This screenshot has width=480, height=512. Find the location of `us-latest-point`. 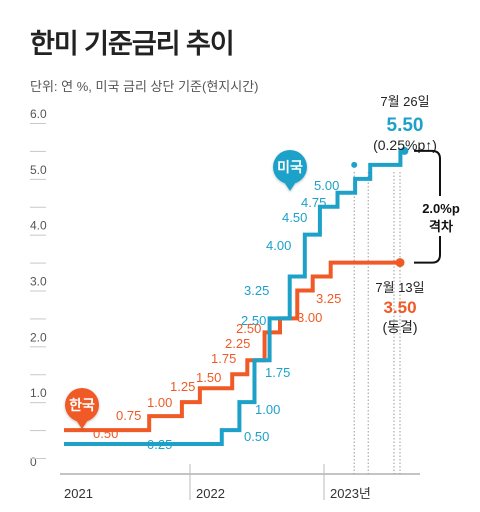

us-latest-point is located at coordinates (404, 150).